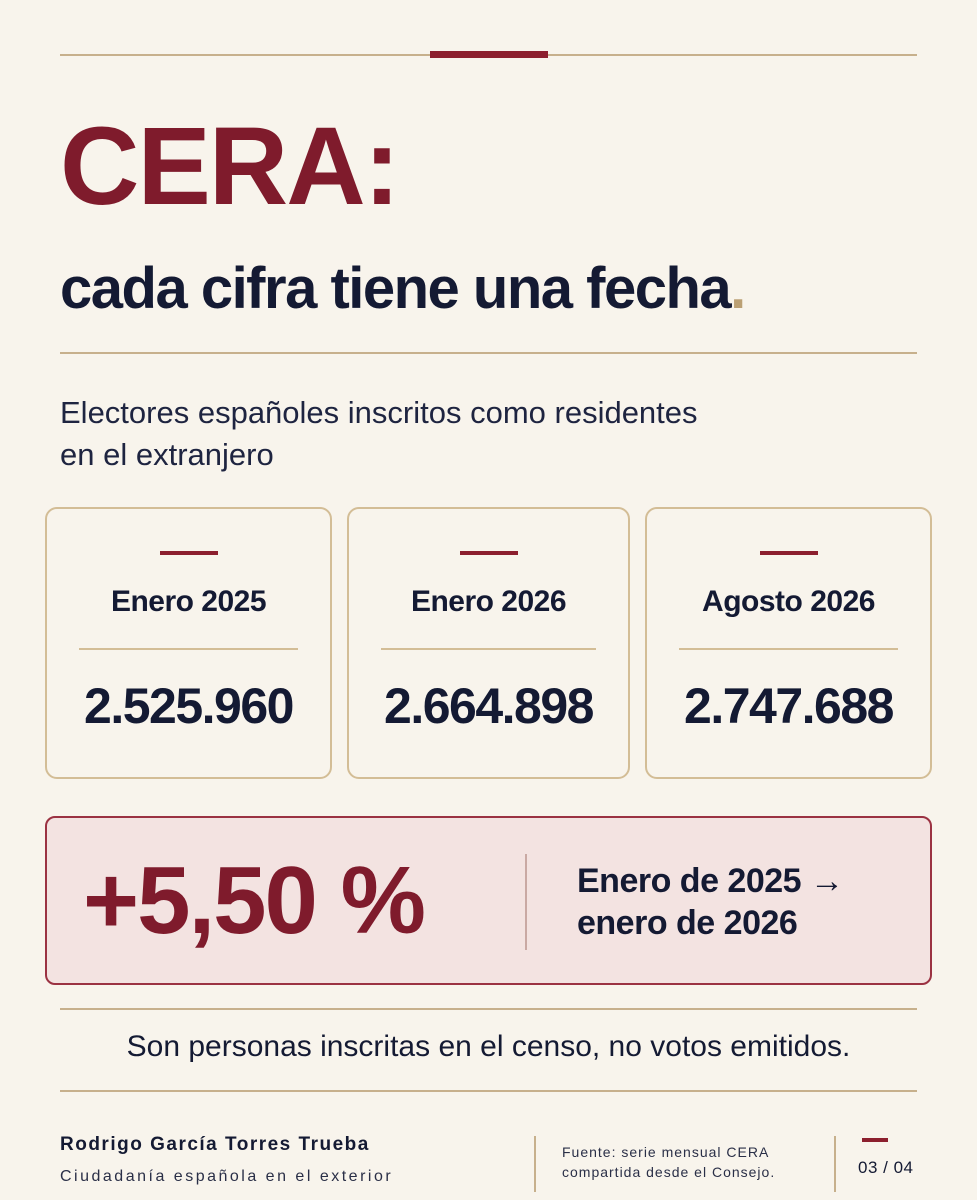  Describe the element at coordinates (535, 1164) in the screenshot. I see `source-divider` at that location.